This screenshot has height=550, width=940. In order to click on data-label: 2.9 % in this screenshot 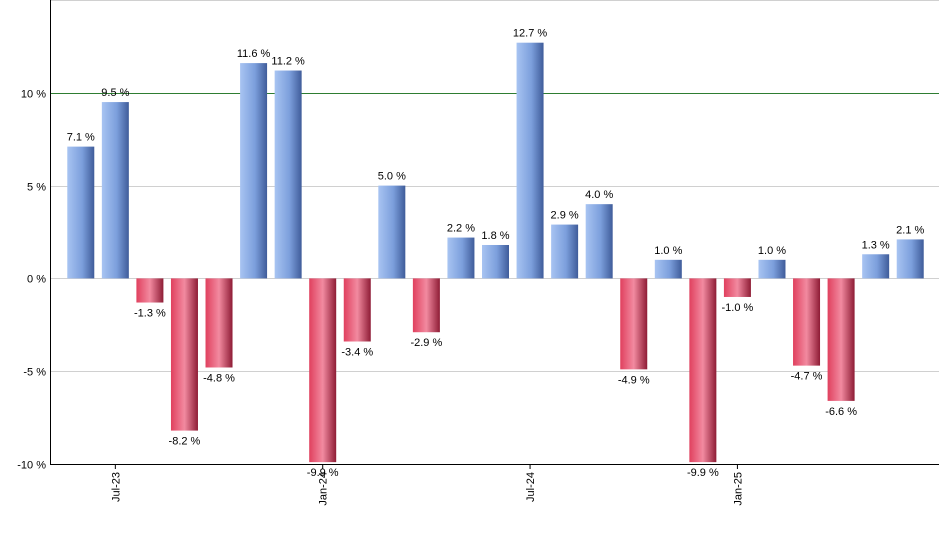, I will do `click(565, 216)`.